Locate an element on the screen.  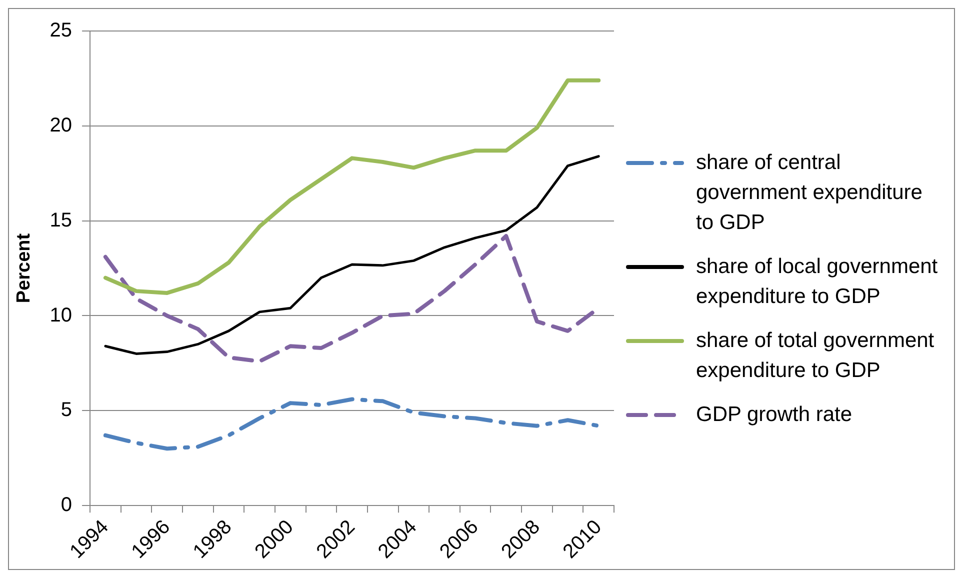
y-tick-label: 0 is located at coordinates (66, 505).